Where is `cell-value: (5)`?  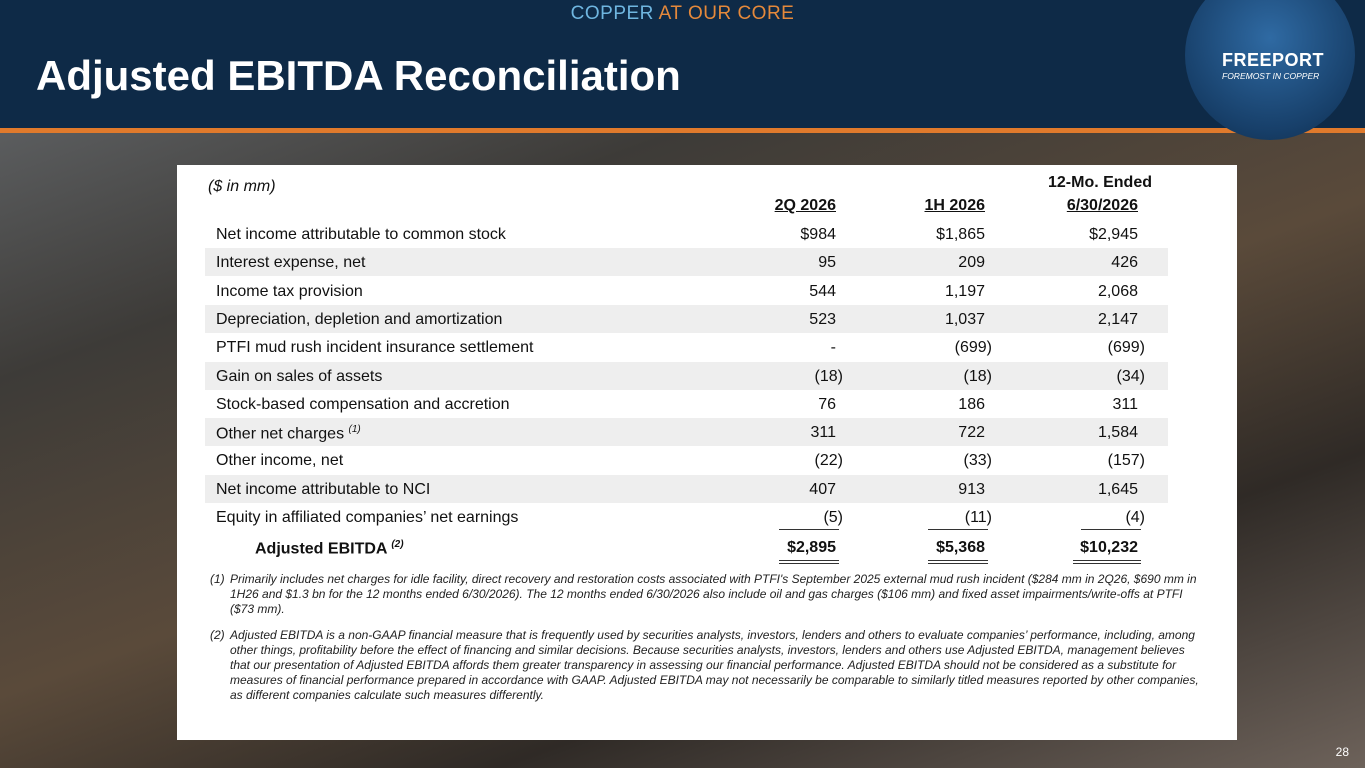 cell-value: (5) is located at coordinates (833, 517).